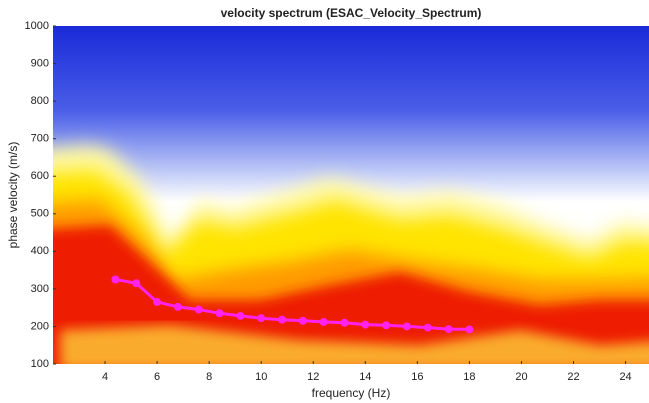 Image resolution: width=649 pixels, height=403 pixels. What do you see at coordinates (40, 139) in the screenshot?
I see `y-tick-label: 700` at bounding box center [40, 139].